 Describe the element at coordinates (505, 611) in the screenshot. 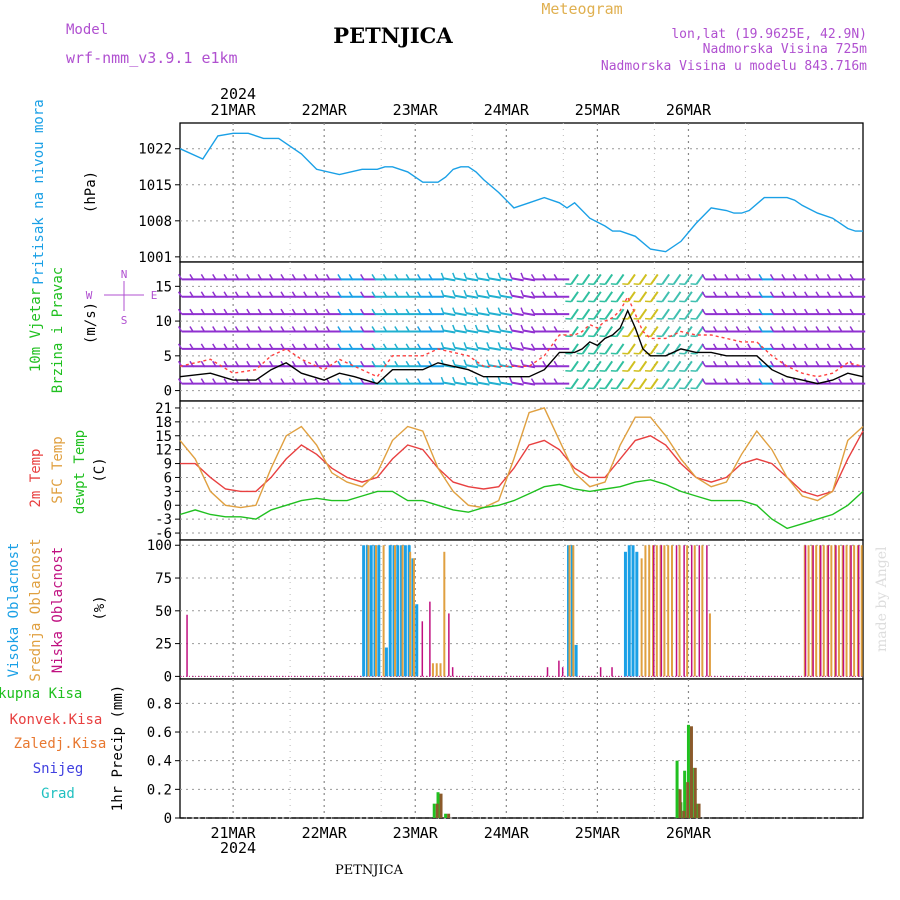

I see `panel-cloud: 0 25 50 75 100` at that location.